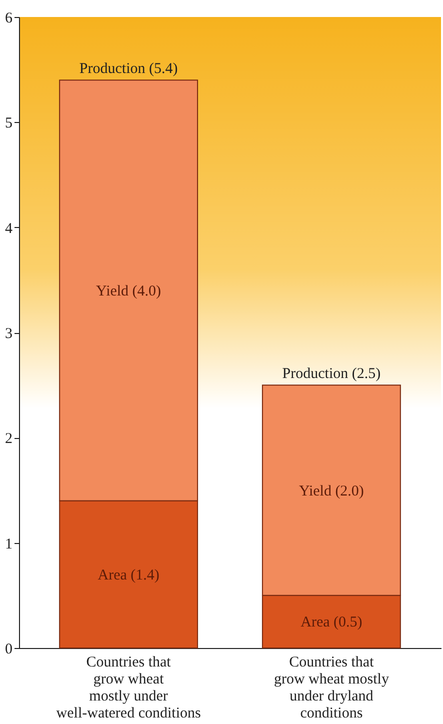 The width and height of the screenshot is (443, 724). Describe the element at coordinates (8, 439) in the screenshot. I see `y-tick-label: 2` at that location.